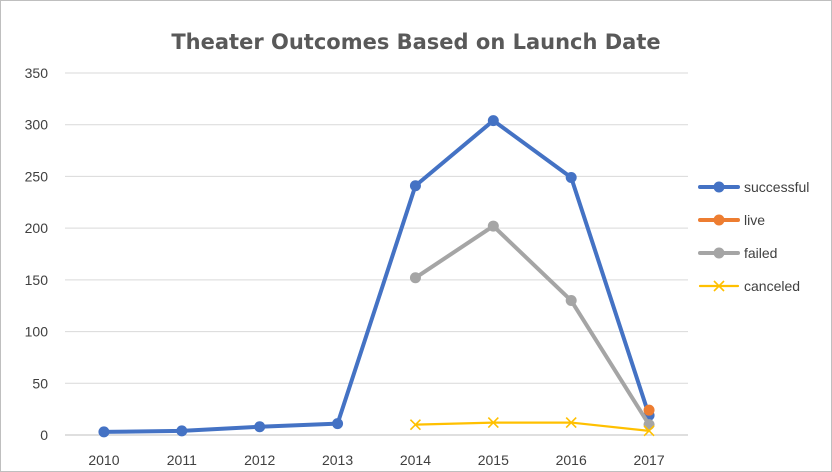 The image size is (832, 472). What do you see at coordinates (37, 228) in the screenshot?
I see `y-tick-label: 200` at bounding box center [37, 228].